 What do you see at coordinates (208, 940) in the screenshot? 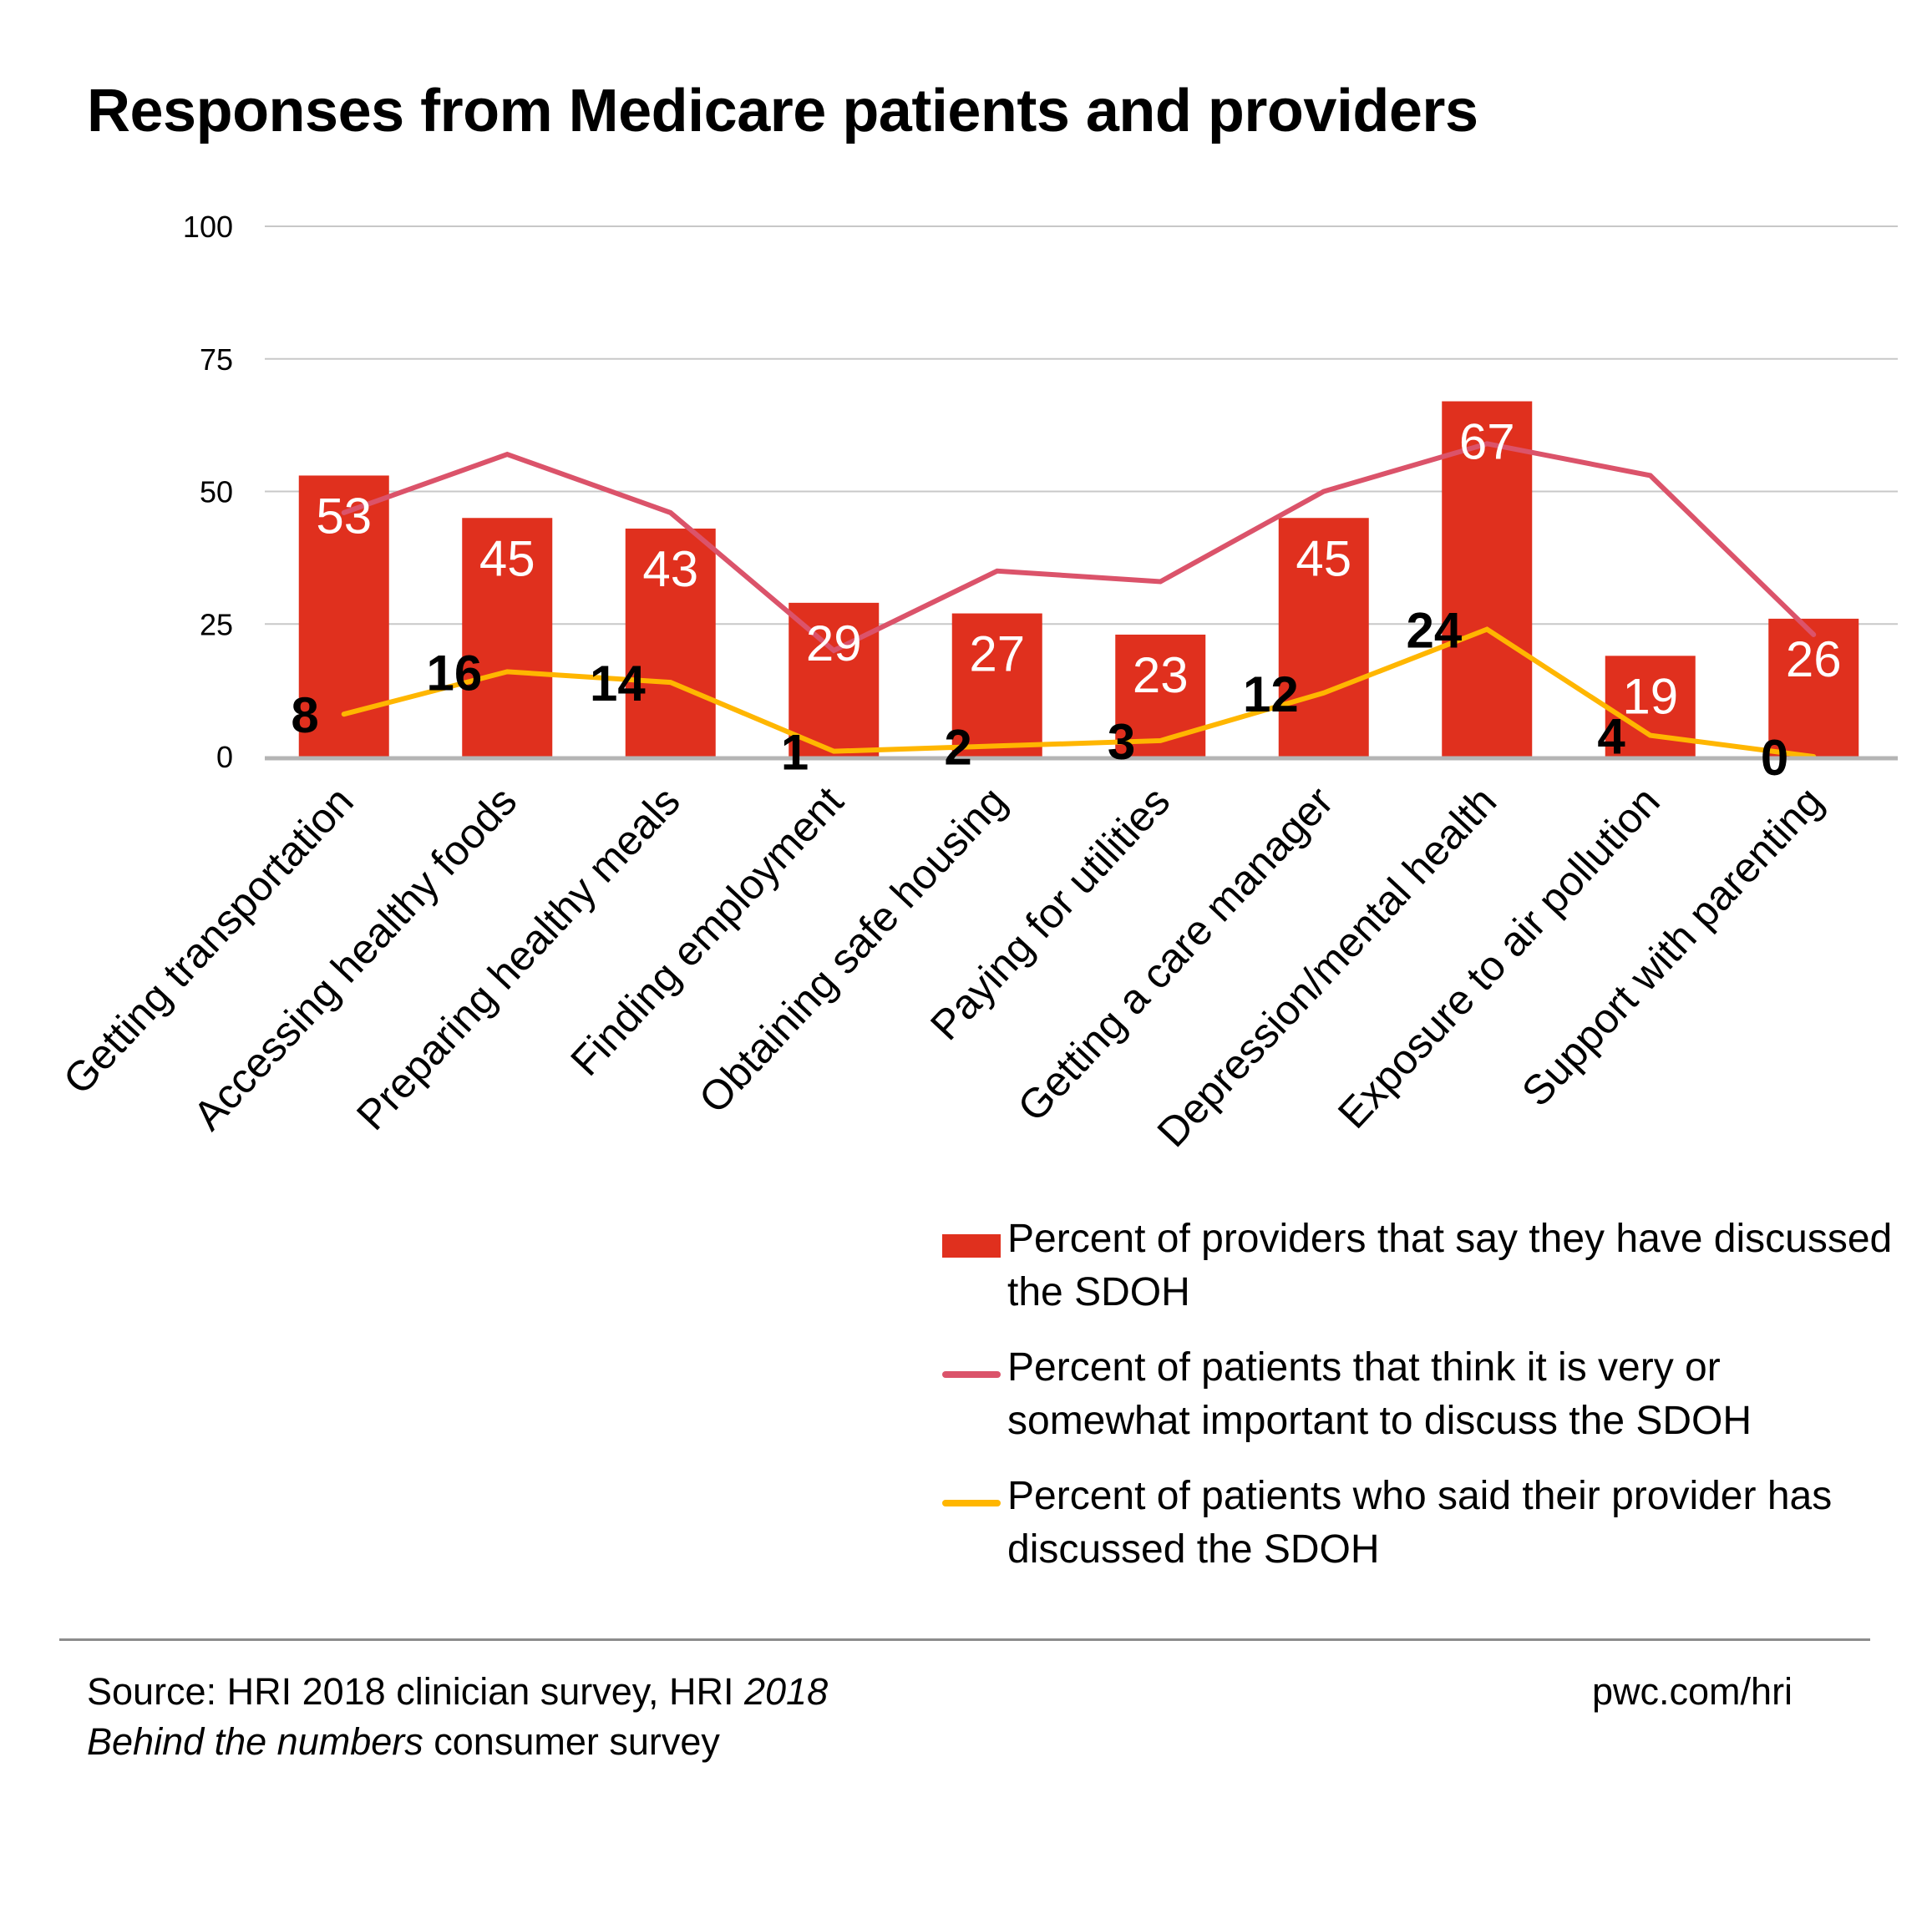
I see `x-tick-label: Getting transportation` at bounding box center [208, 940].